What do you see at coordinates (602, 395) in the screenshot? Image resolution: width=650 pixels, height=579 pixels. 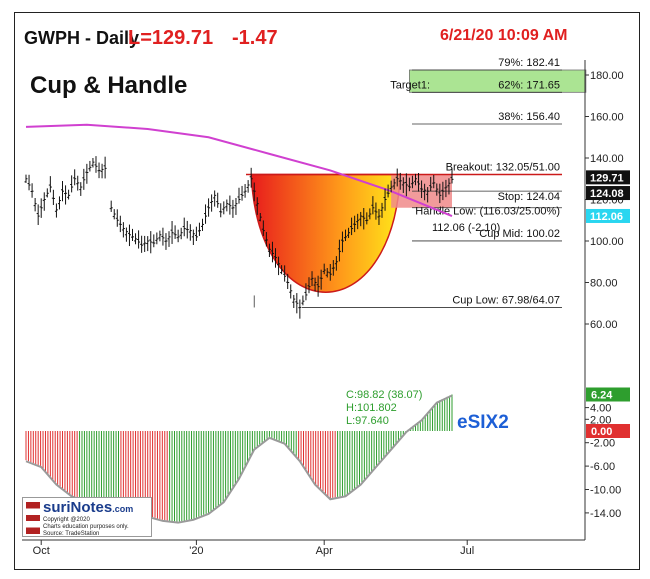 I see `osc-badge-label: 6.24` at bounding box center [602, 395].